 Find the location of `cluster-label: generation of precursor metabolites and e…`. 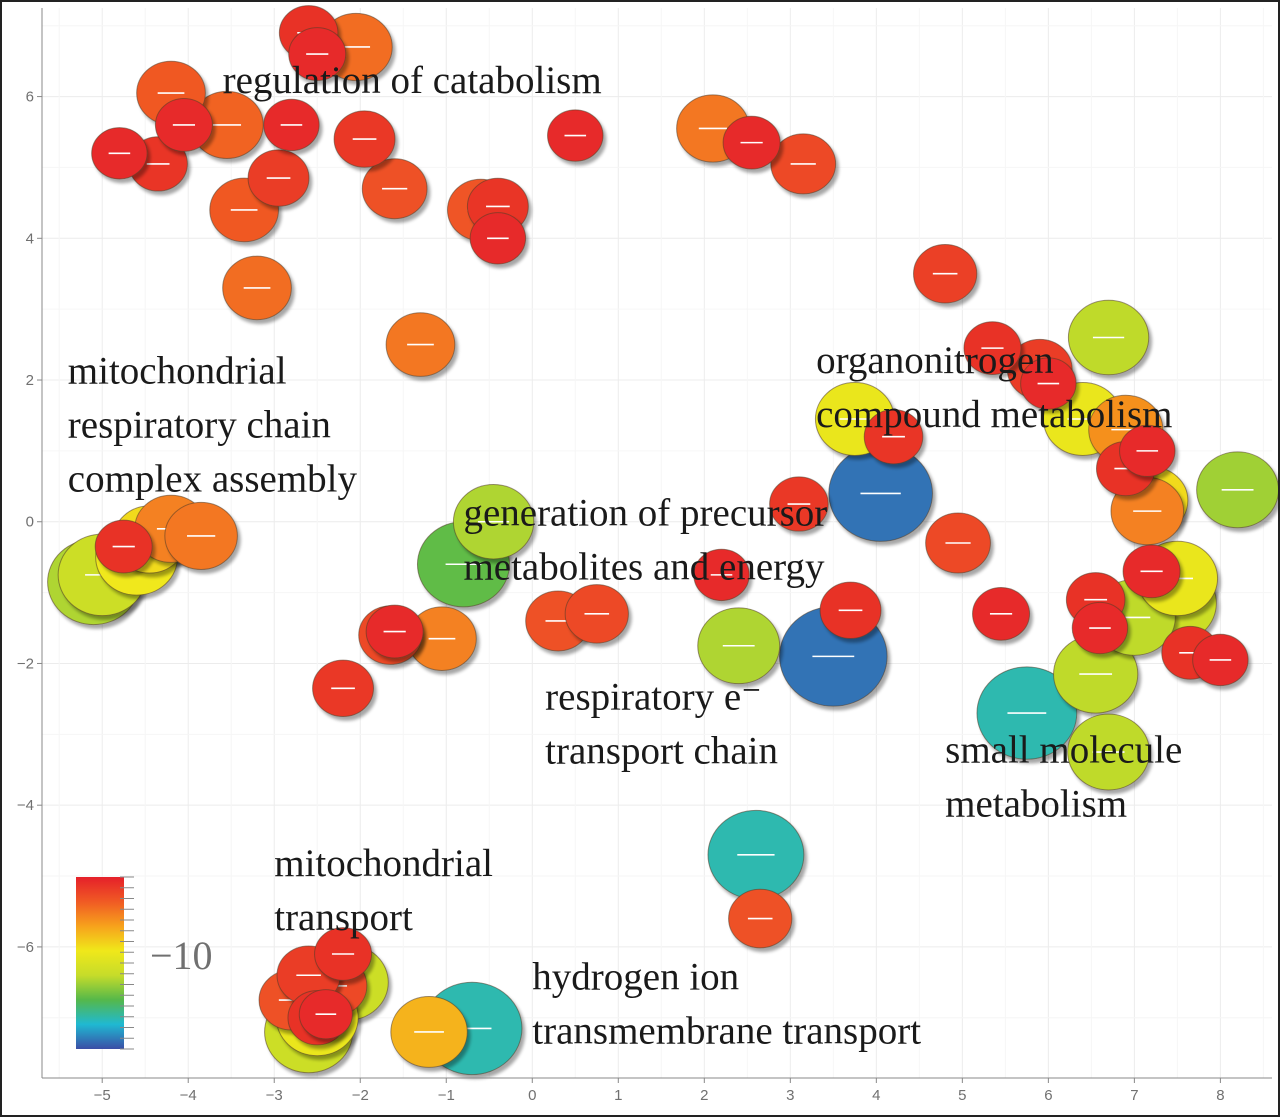

cluster-label: generation of precursor metabolites and e… is located at coordinates (645, 539).